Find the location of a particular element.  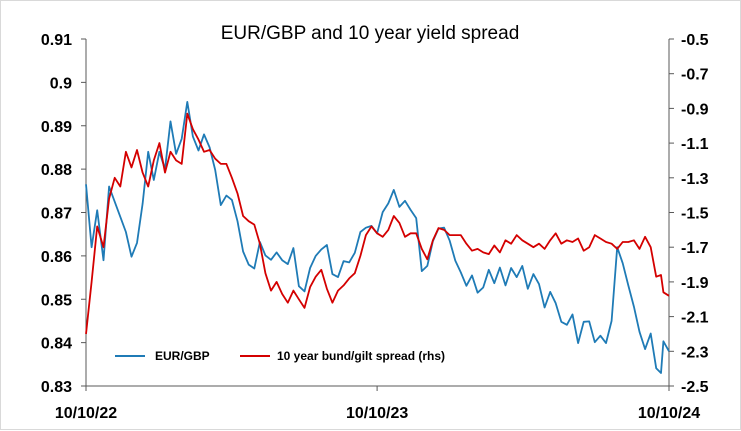

left-axis-tick-label: 0.85 is located at coordinates (56, 300).